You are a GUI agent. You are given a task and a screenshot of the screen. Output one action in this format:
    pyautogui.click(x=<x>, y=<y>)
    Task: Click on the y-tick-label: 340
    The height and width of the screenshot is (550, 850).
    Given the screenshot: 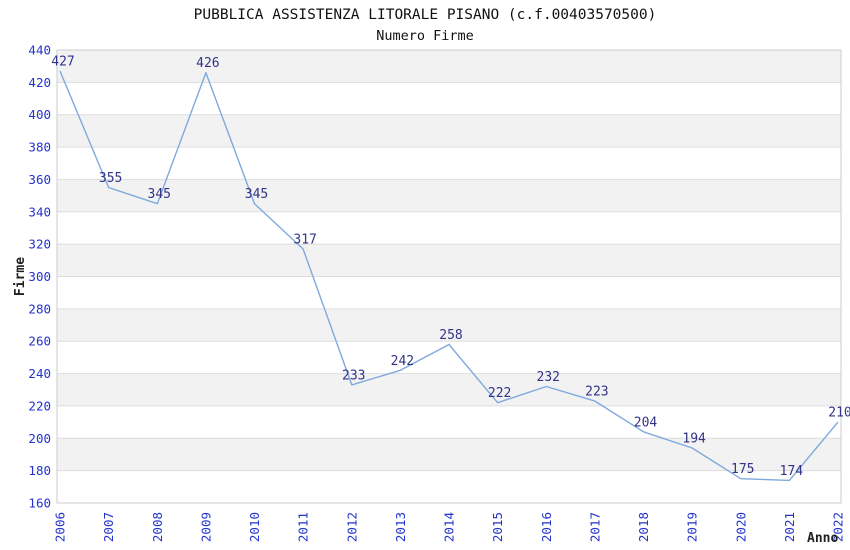 What is the action you would take?
    pyautogui.click(x=39, y=211)
    